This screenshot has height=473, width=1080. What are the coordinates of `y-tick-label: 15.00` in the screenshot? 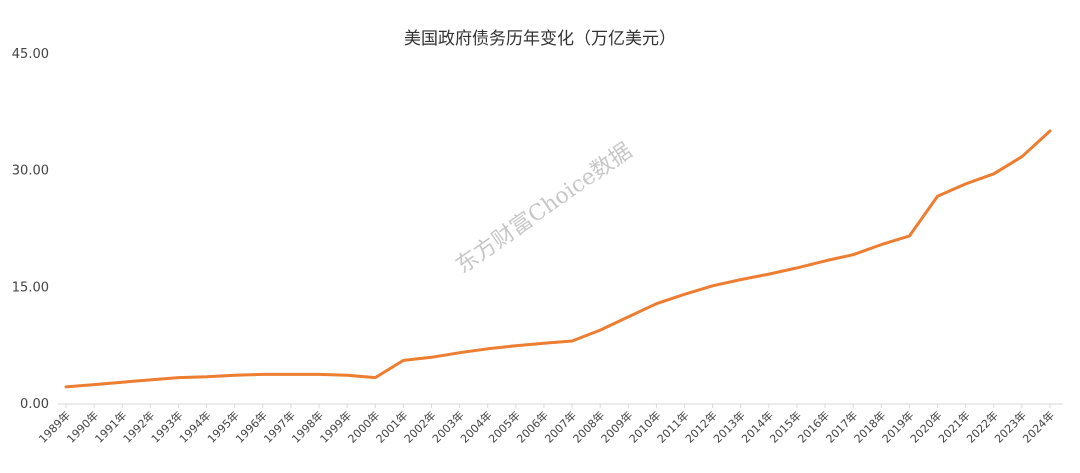 It's located at (30, 287).